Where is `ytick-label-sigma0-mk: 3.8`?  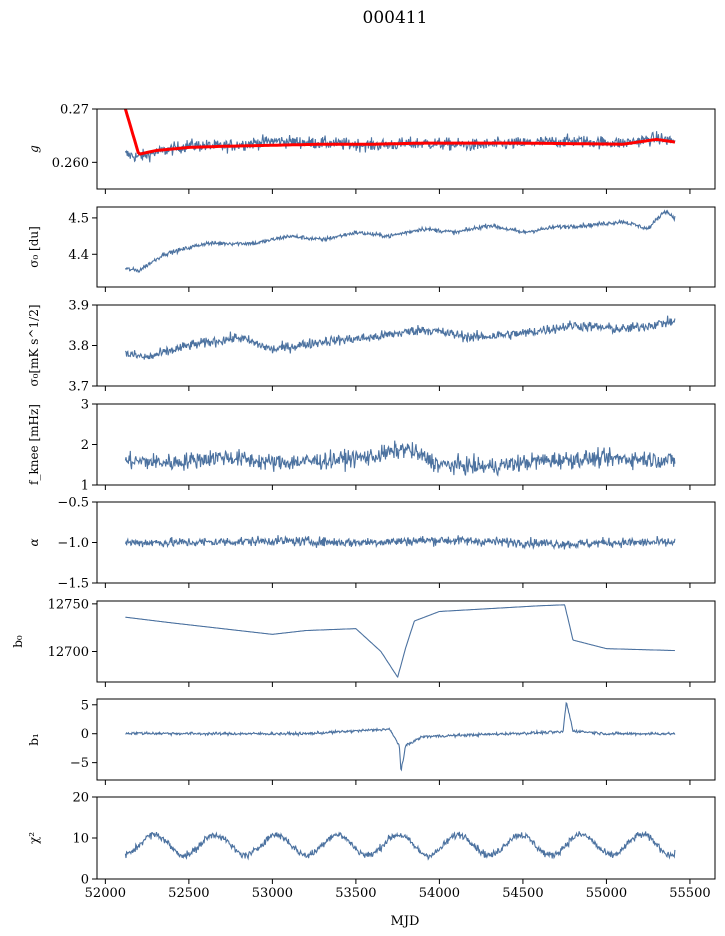
ytick-label-sigma0-mk: 3.8 is located at coordinates (78, 346).